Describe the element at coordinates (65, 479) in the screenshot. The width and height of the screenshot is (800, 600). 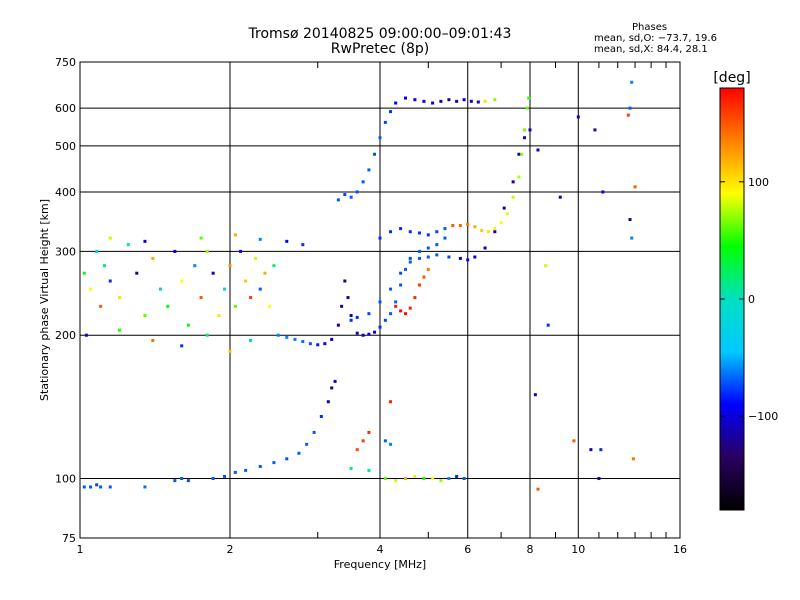
I see `y-tick-label: 100` at that location.